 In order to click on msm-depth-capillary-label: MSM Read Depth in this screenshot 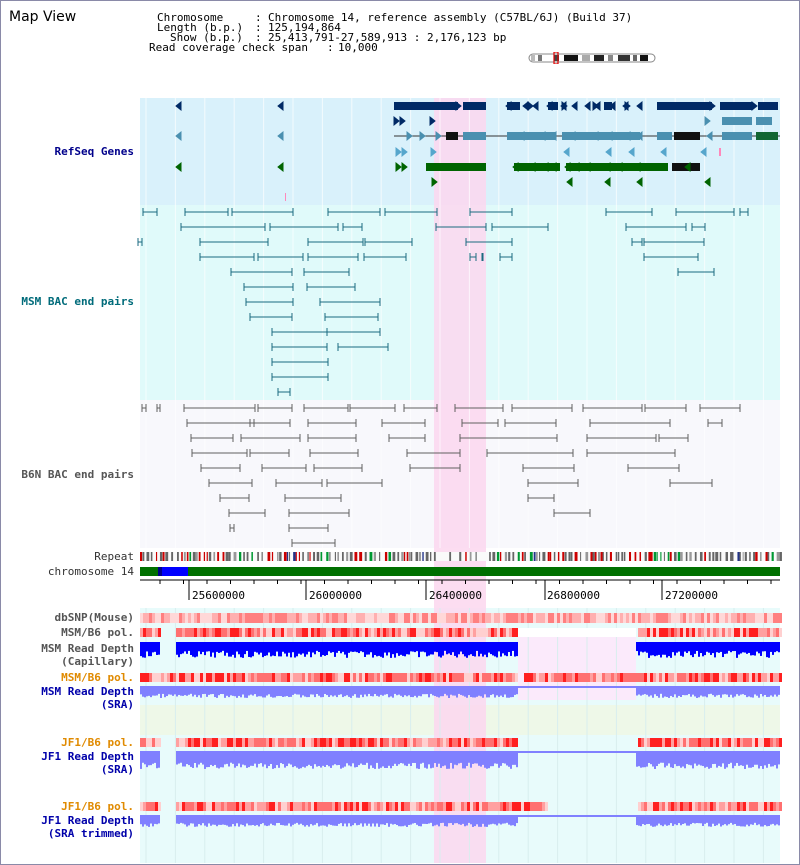, I will do `click(87, 648)`.